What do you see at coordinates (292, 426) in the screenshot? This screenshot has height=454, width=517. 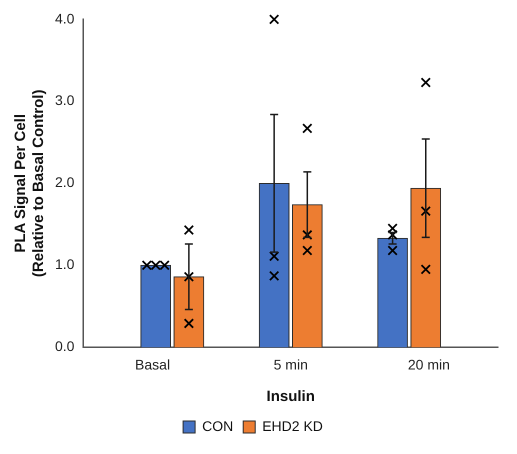 I see `legend-label: EHD2 KD` at bounding box center [292, 426].